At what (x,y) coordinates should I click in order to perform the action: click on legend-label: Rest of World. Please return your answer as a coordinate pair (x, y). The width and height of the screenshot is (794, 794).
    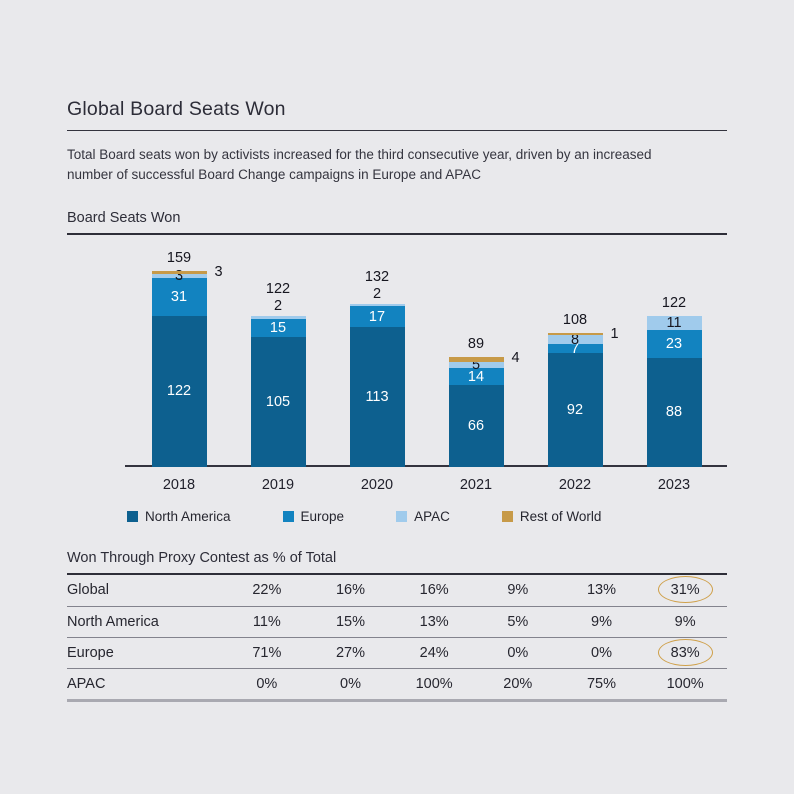
    Looking at the image, I should click on (560, 516).